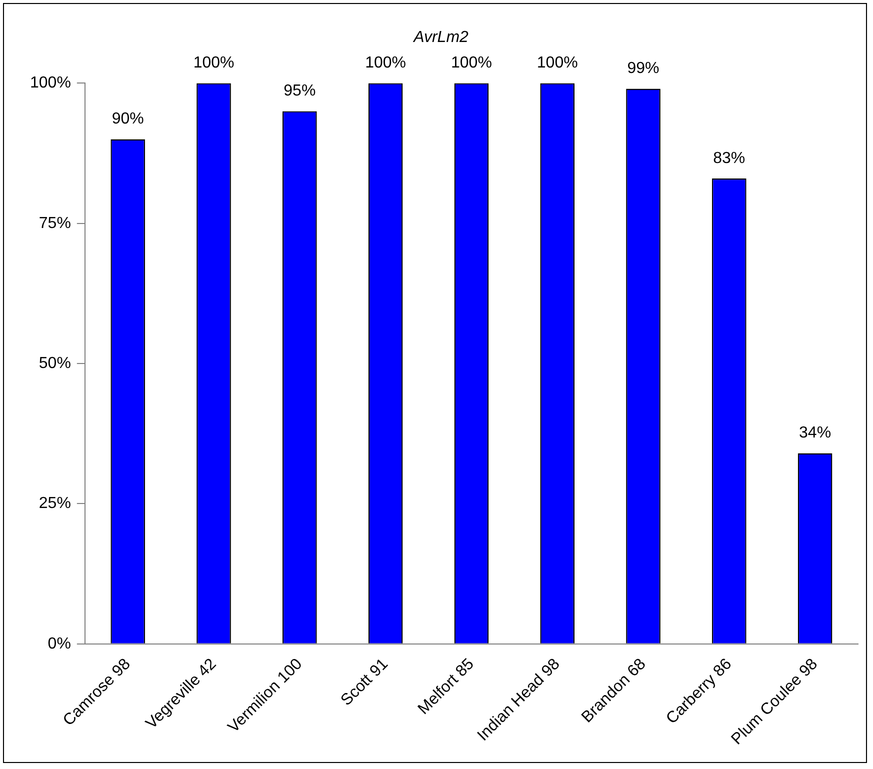 The width and height of the screenshot is (873, 769). Describe the element at coordinates (59, 643) in the screenshot. I see `y-tick-label: 0%` at that location.